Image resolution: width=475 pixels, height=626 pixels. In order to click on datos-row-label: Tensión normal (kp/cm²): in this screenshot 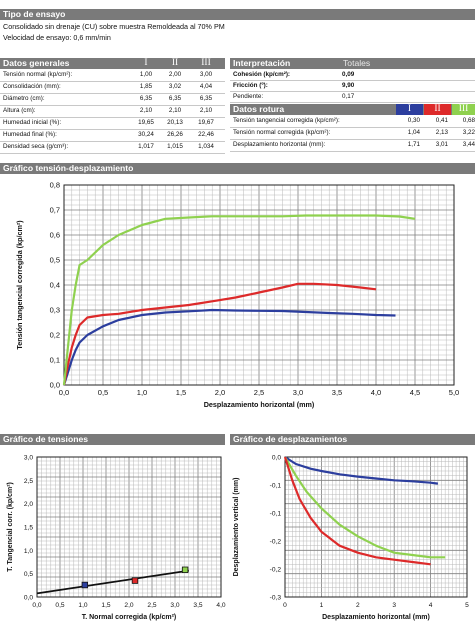, I will do `click(38, 74)`.